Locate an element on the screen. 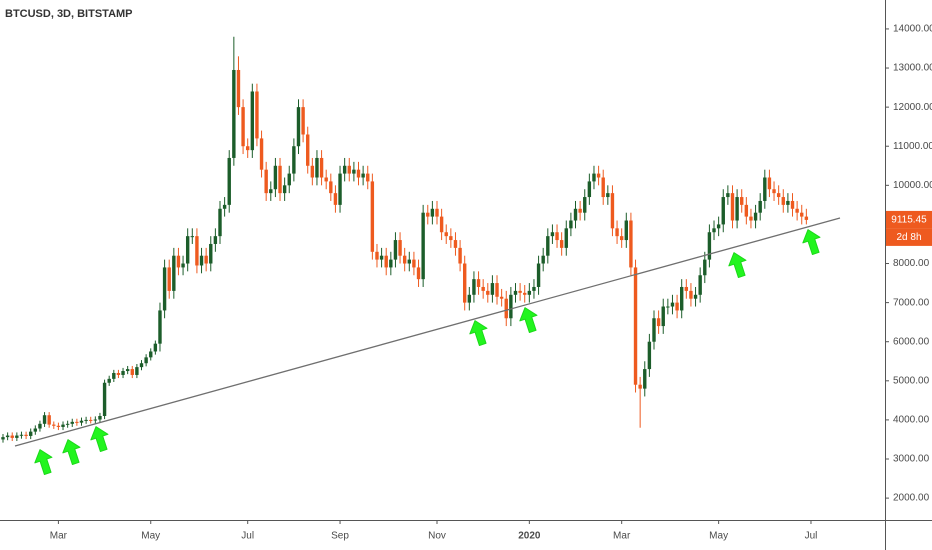 Image resolution: width=932 pixels, height=550 pixels. y-tick-label: 7000.00 is located at coordinates (911, 302).